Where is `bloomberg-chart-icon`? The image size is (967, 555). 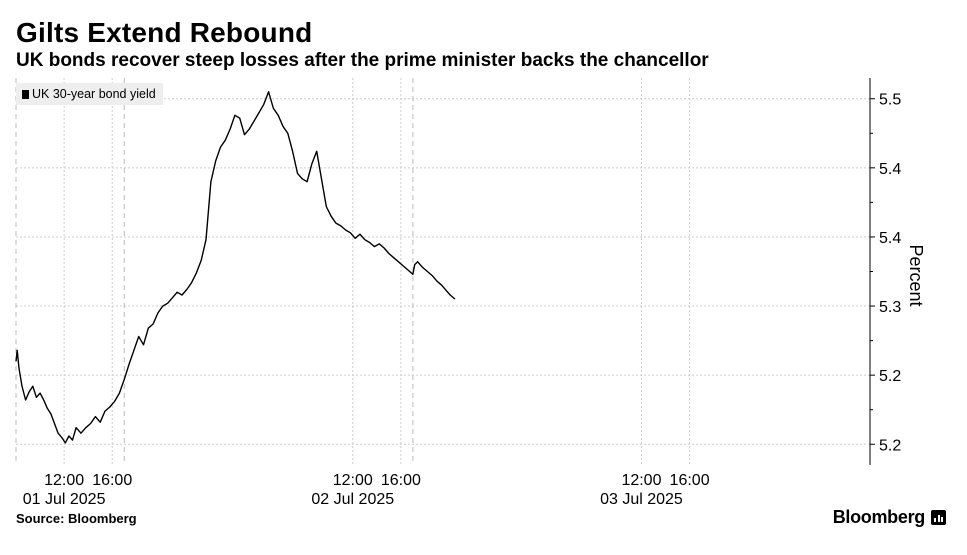
bloomberg-chart-icon is located at coordinates (938, 517).